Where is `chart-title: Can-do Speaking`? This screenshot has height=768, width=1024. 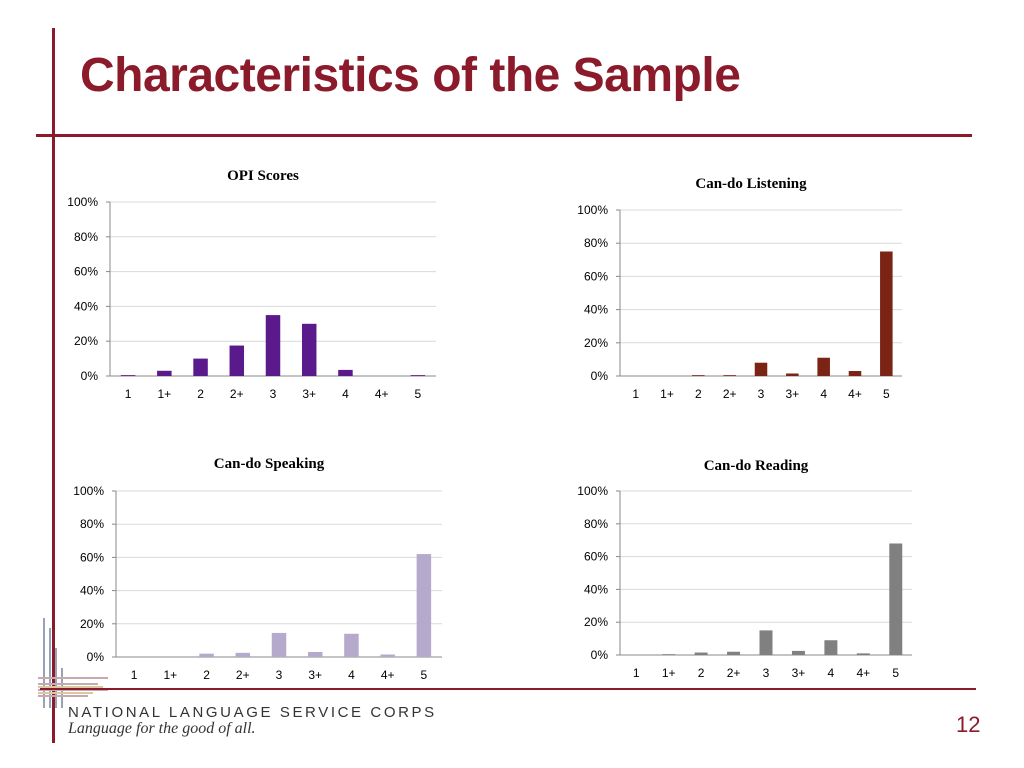
chart-title: Can-do Speaking is located at coordinates (269, 464).